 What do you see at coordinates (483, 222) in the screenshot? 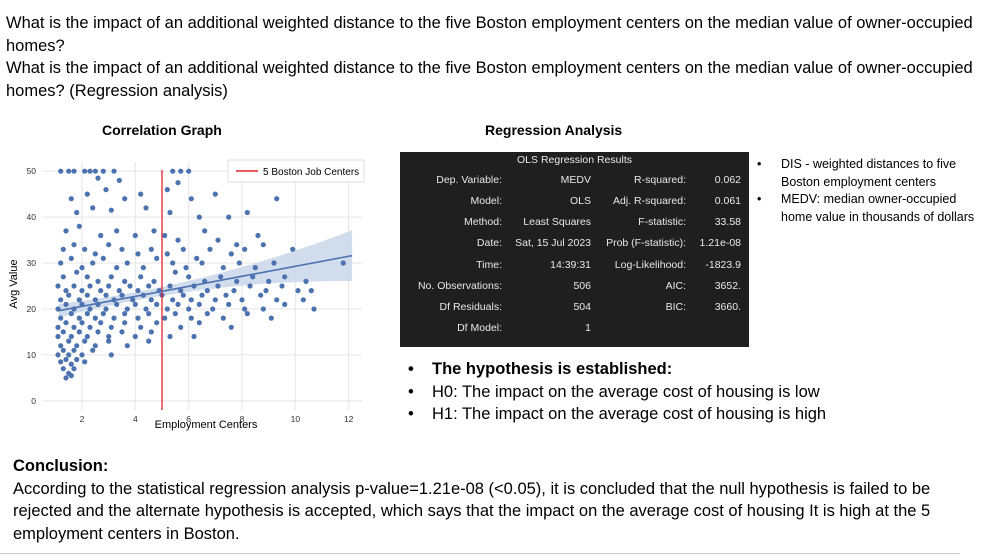
I see `reg-left-label: Method:` at bounding box center [483, 222].